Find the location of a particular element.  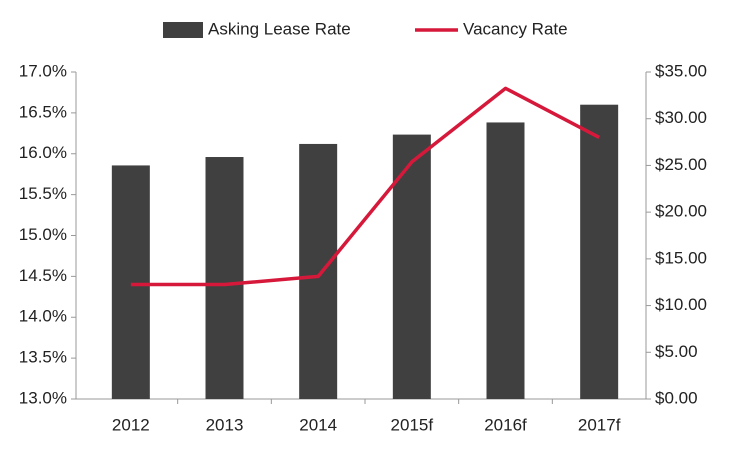

y2-tick-label: $20.00 is located at coordinates (681, 211).